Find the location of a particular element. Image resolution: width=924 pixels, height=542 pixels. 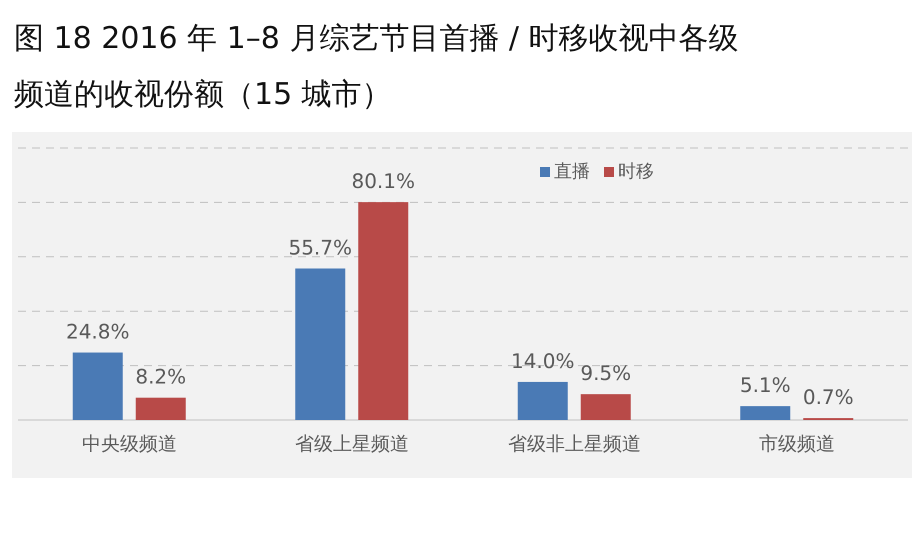

x-tick-label: 省级非上星频道 is located at coordinates (574, 444).